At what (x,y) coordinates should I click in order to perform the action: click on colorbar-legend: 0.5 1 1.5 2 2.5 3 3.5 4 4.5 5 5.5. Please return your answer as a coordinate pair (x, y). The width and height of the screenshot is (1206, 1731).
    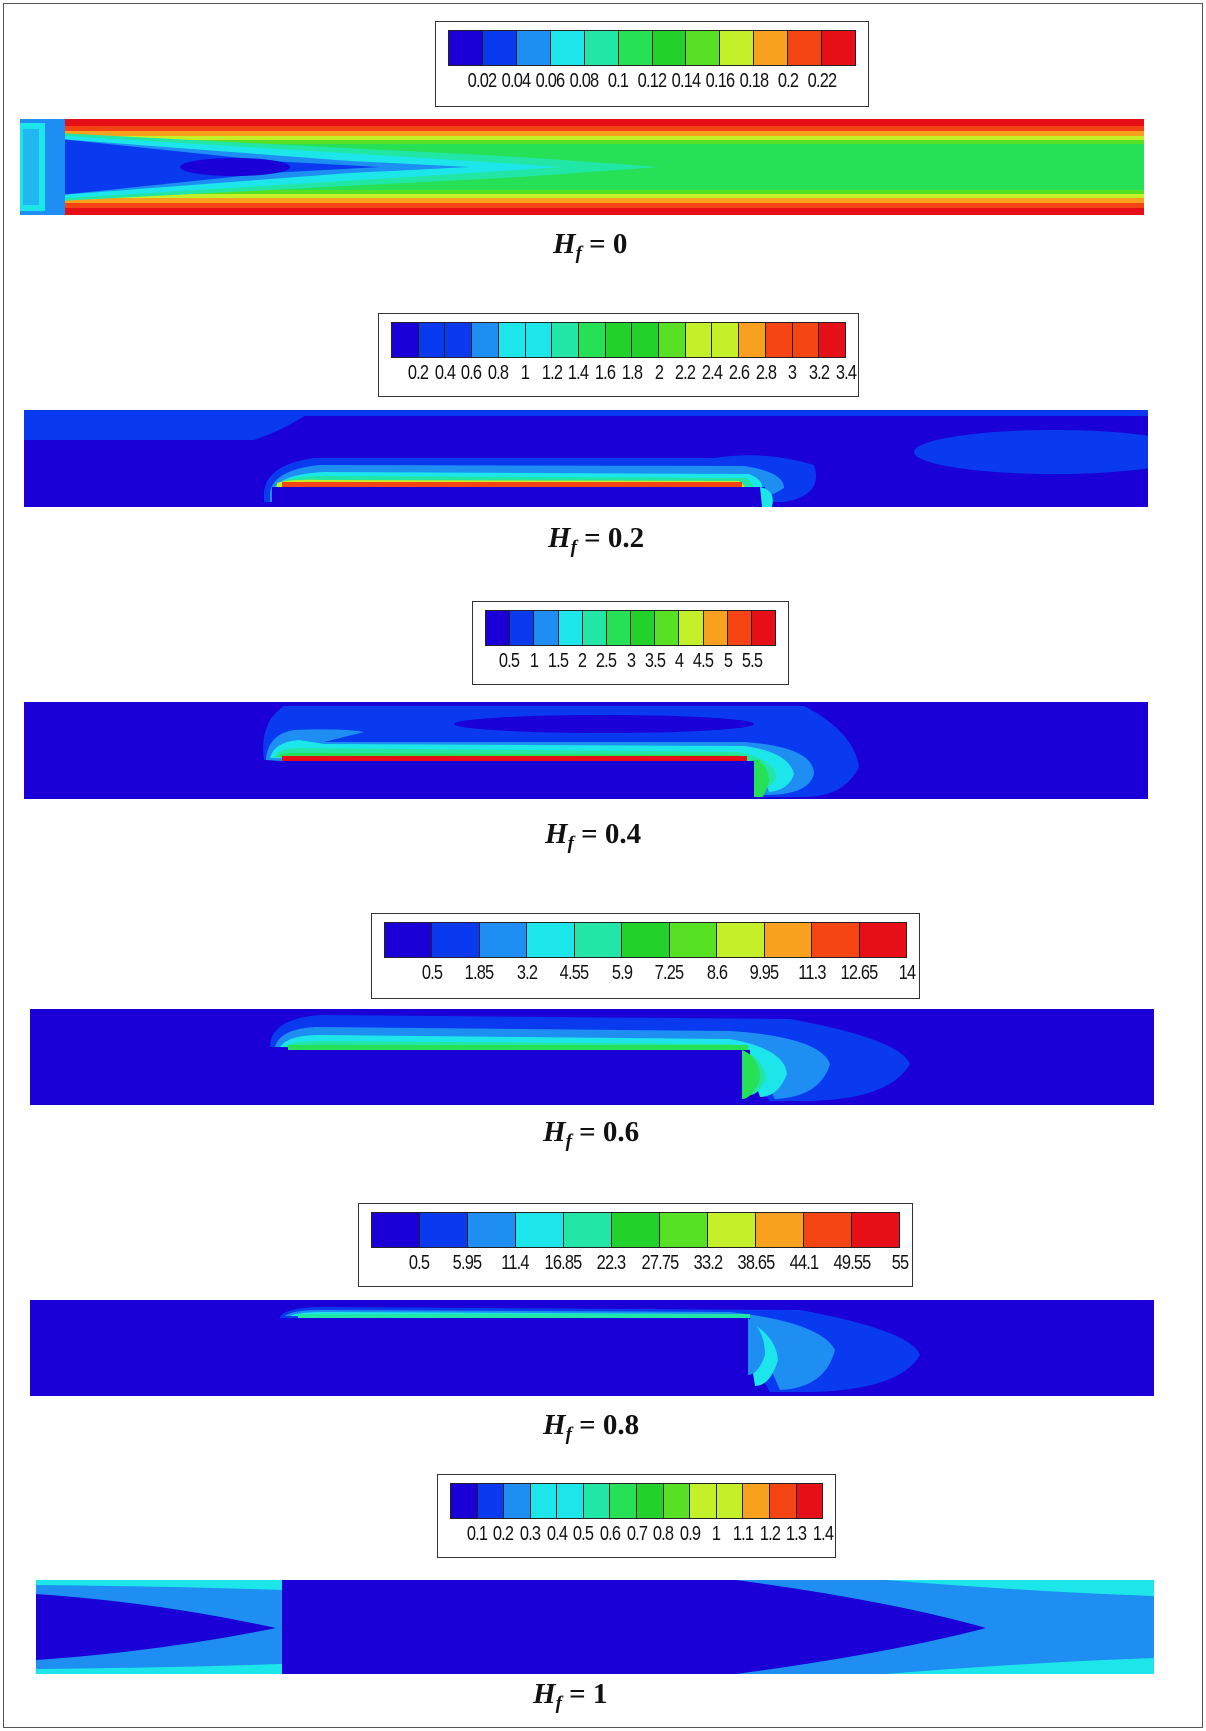
    Looking at the image, I should click on (630, 643).